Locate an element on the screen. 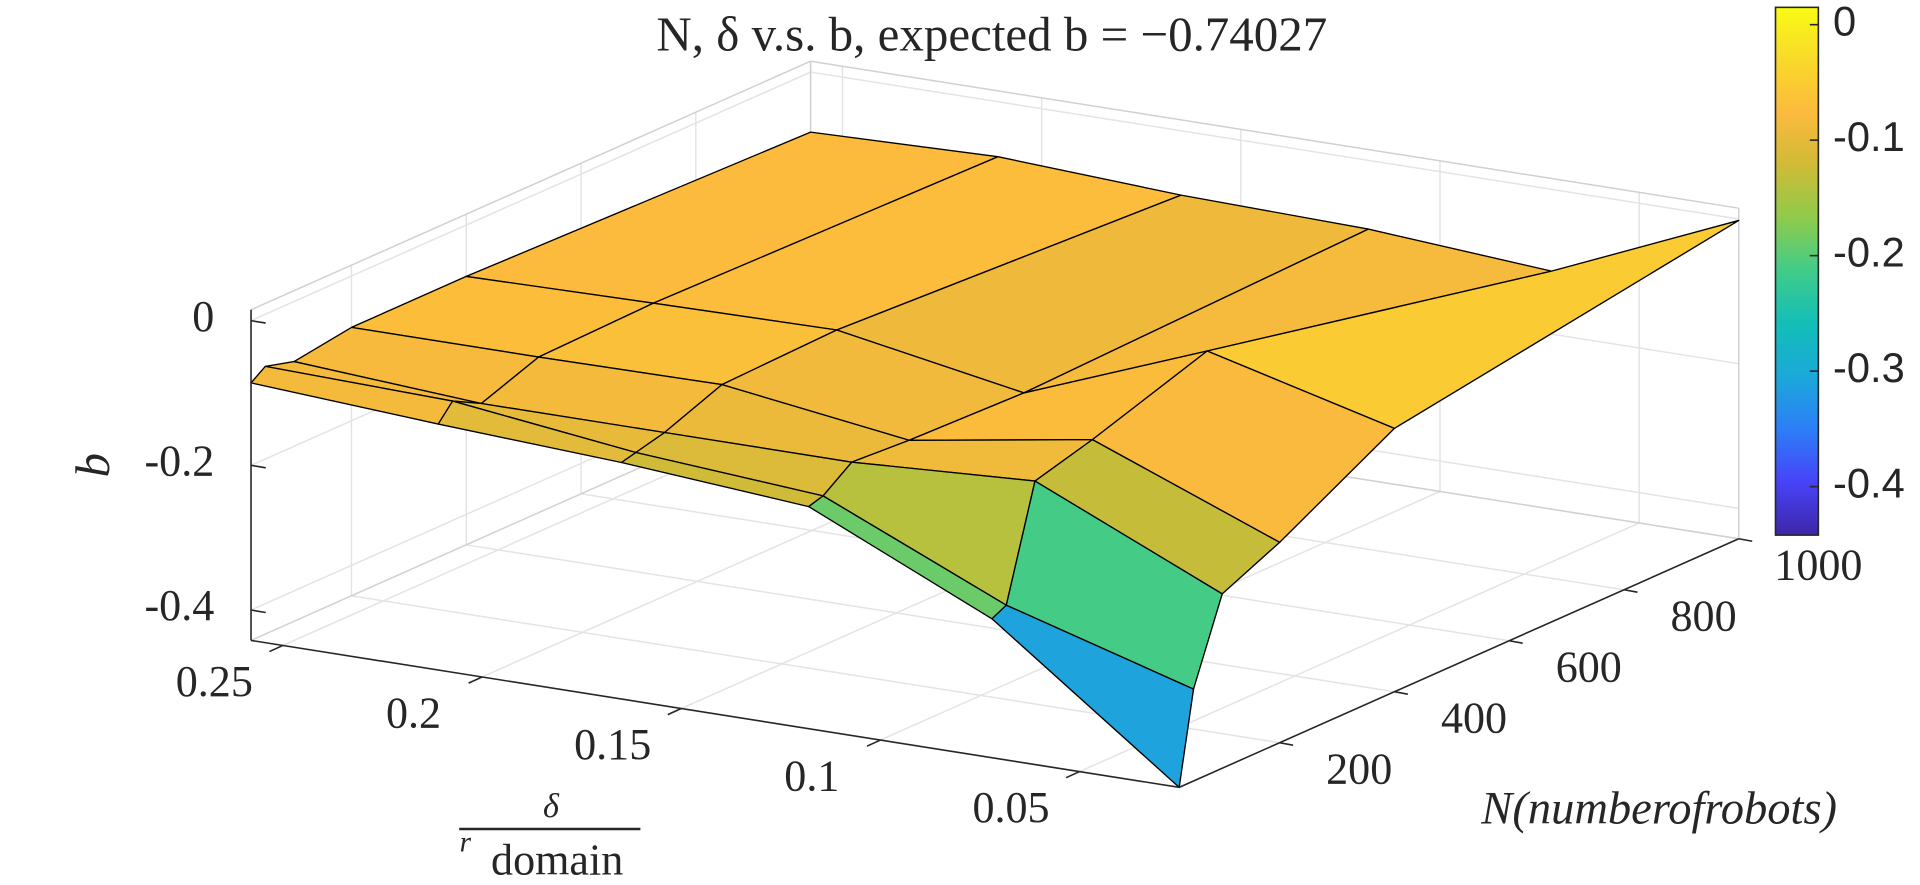  y-tick-label: 600 is located at coordinates (1589, 666).